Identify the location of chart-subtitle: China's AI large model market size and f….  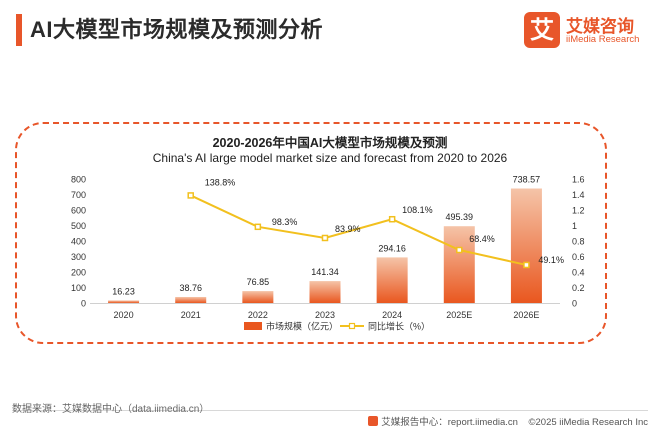
(330, 158).